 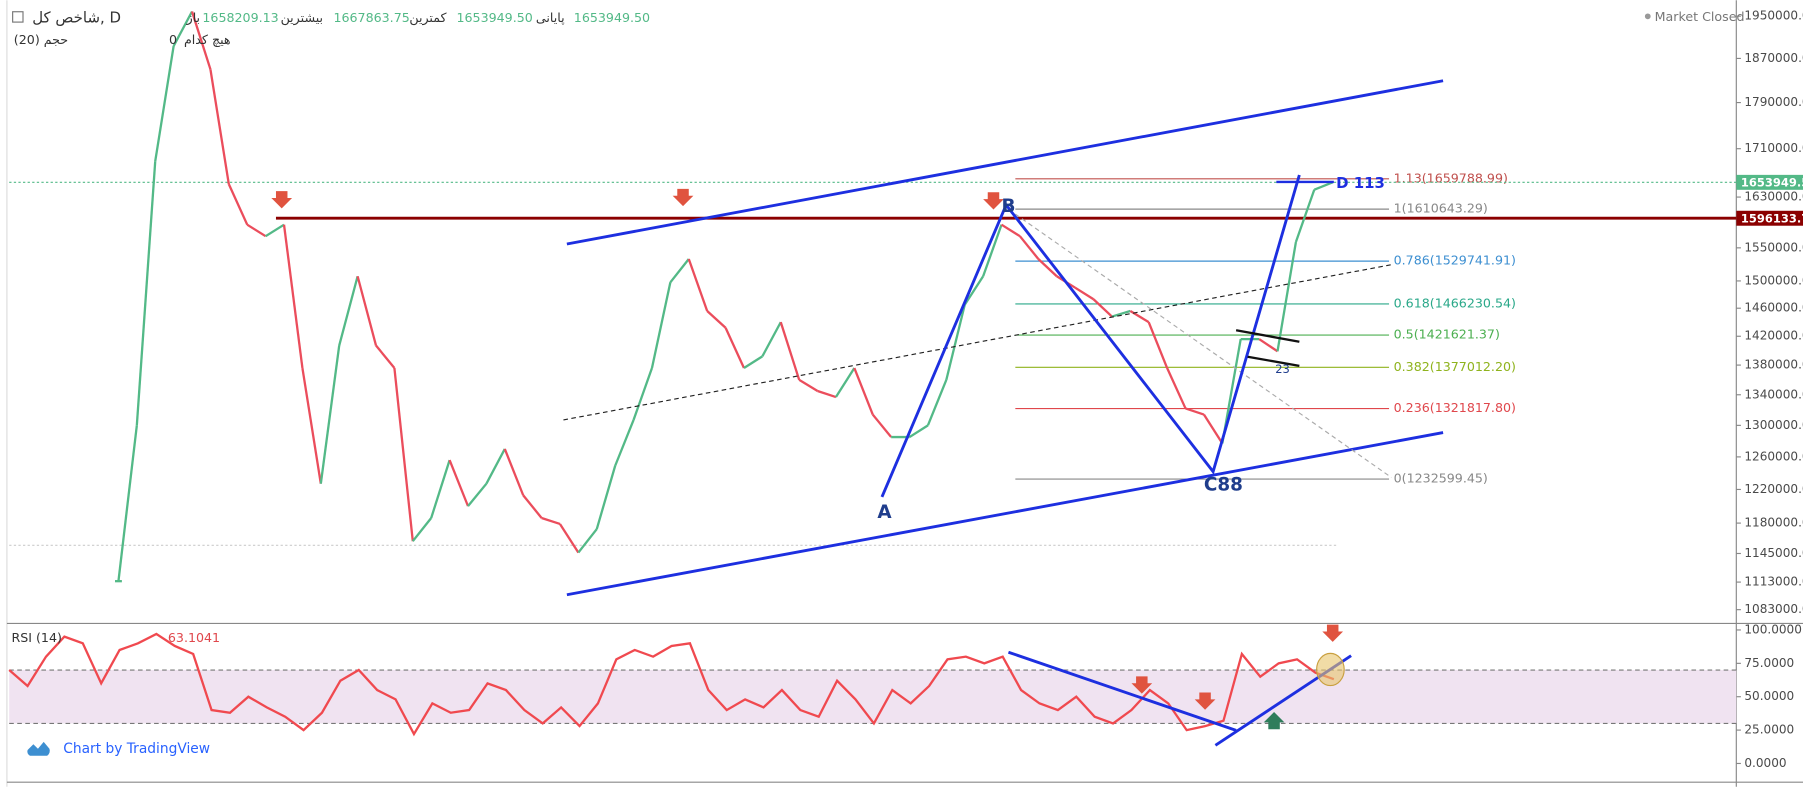 I want to click on watermark: Chart by TradingView, so click(x=136, y=749).